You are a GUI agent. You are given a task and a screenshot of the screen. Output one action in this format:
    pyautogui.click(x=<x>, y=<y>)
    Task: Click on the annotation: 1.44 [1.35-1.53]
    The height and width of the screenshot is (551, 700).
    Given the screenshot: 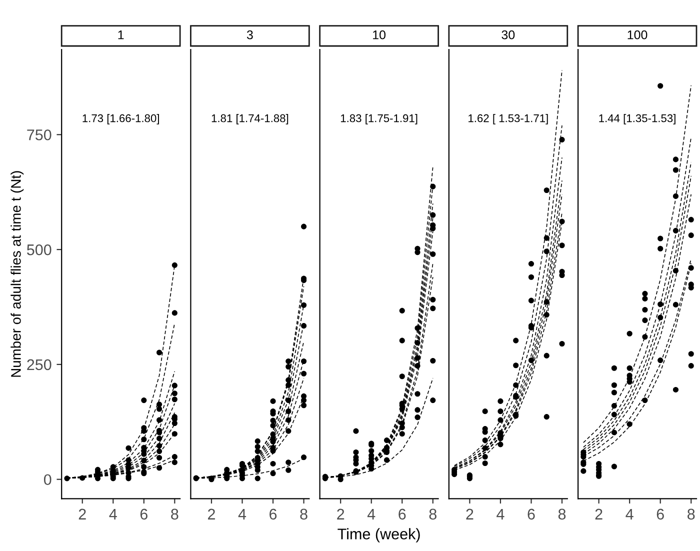 What is the action you would take?
    pyautogui.click(x=637, y=119)
    